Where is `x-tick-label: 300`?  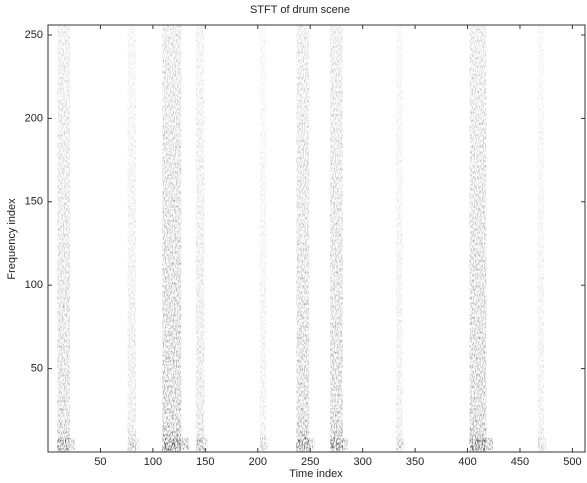
x-tick-label: 300 is located at coordinates (362, 462).